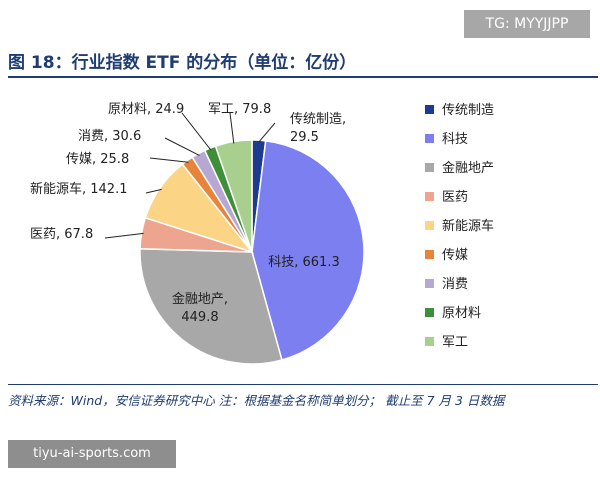  I want to click on slice-8-leader-line, so click(196, 131).